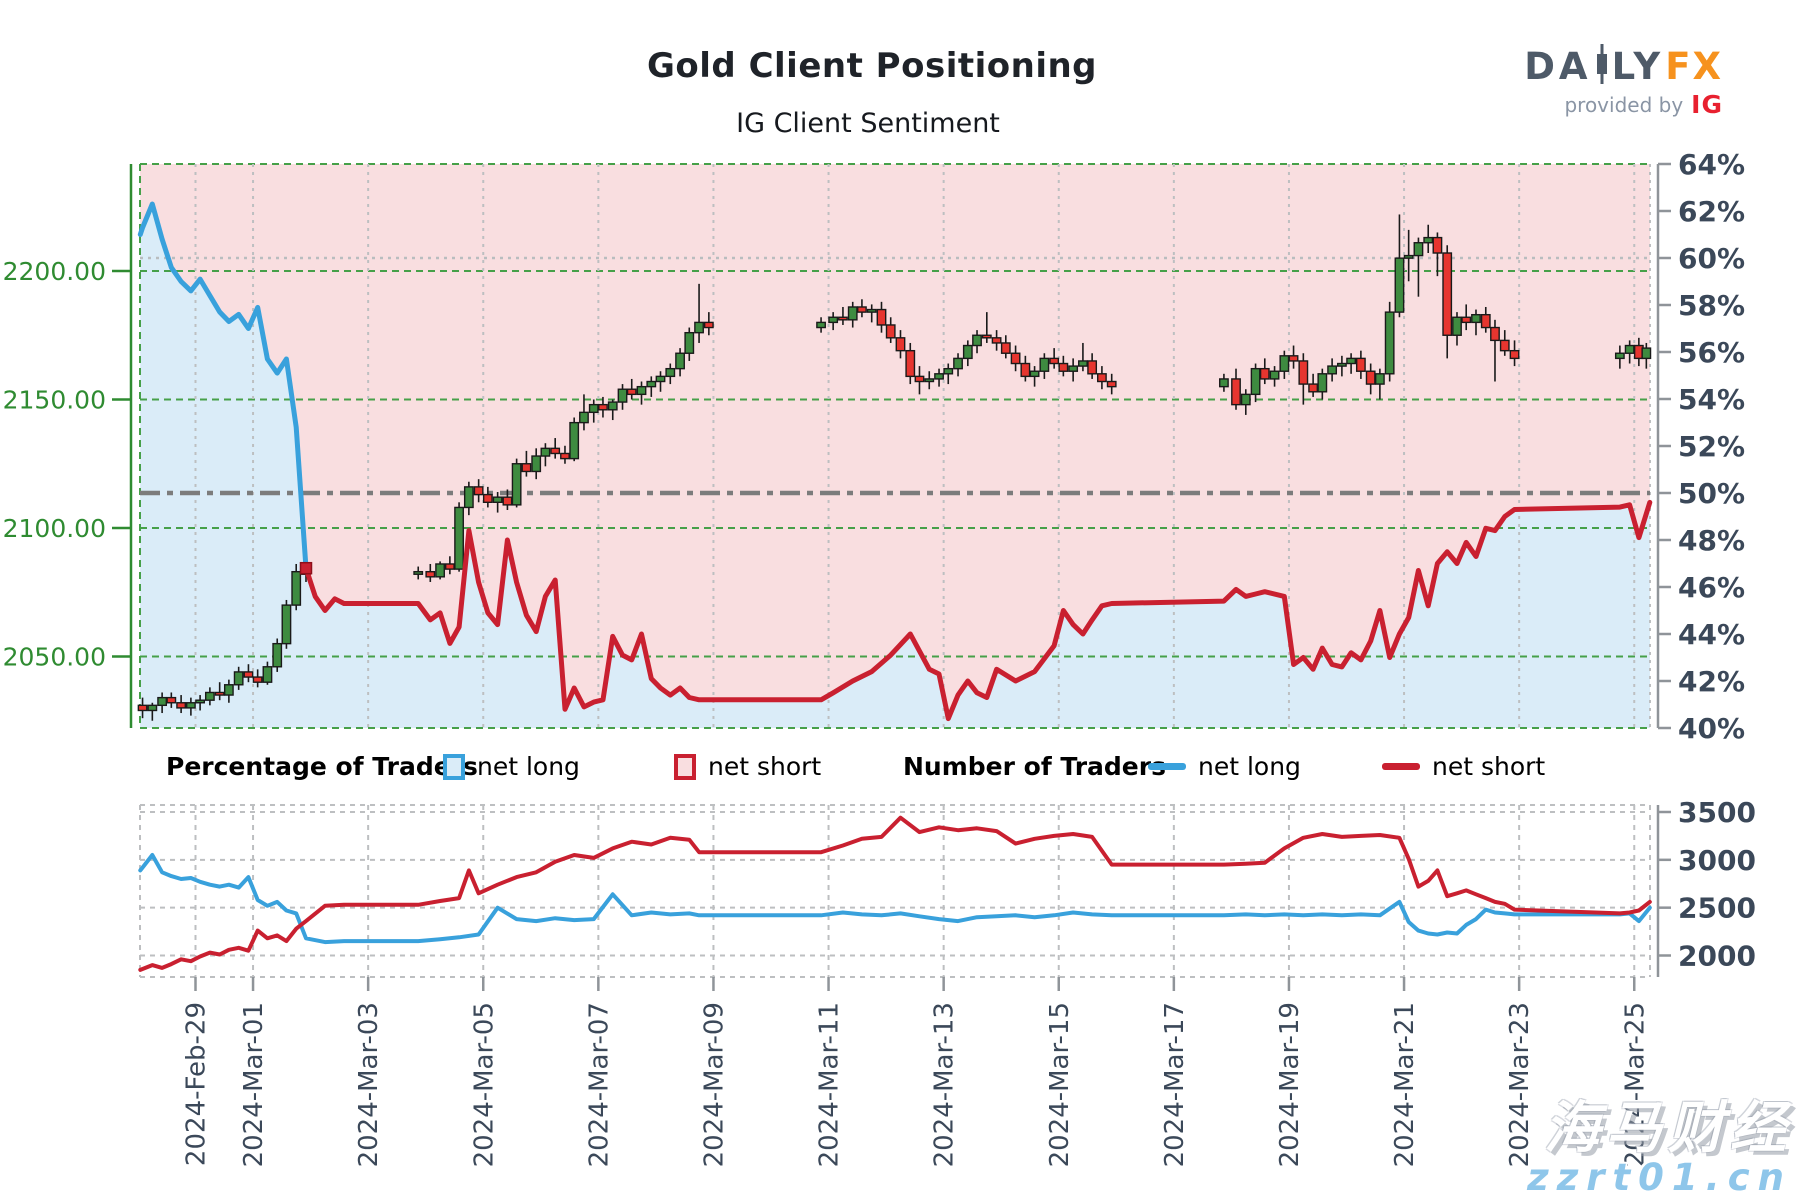  Describe the element at coordinates (1034, 766) in the screenshot. I see `legend-number-header: Number of Traders` at that location.